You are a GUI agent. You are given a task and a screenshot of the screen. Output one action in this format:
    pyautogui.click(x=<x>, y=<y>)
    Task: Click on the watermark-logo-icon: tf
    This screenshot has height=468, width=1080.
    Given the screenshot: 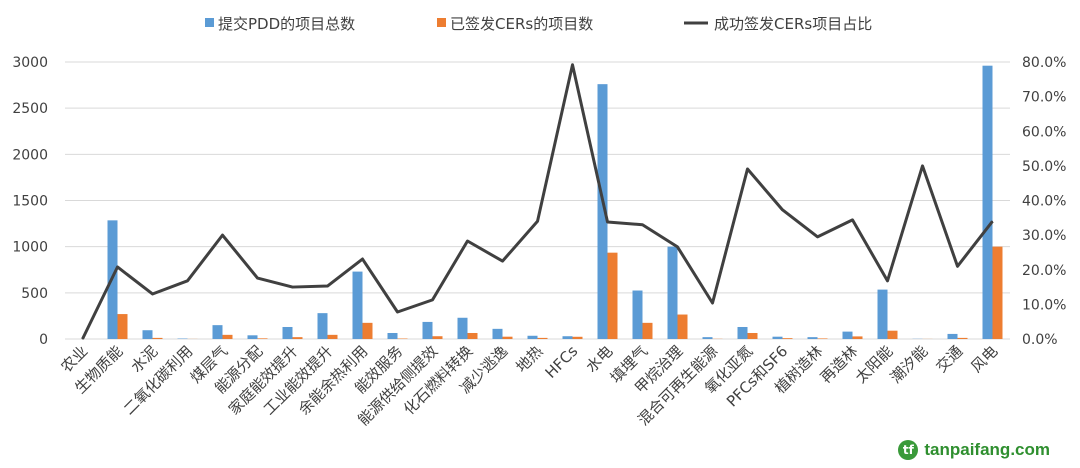 What is the action you would take?
    pyautogui.click(x=908, y=450)
    